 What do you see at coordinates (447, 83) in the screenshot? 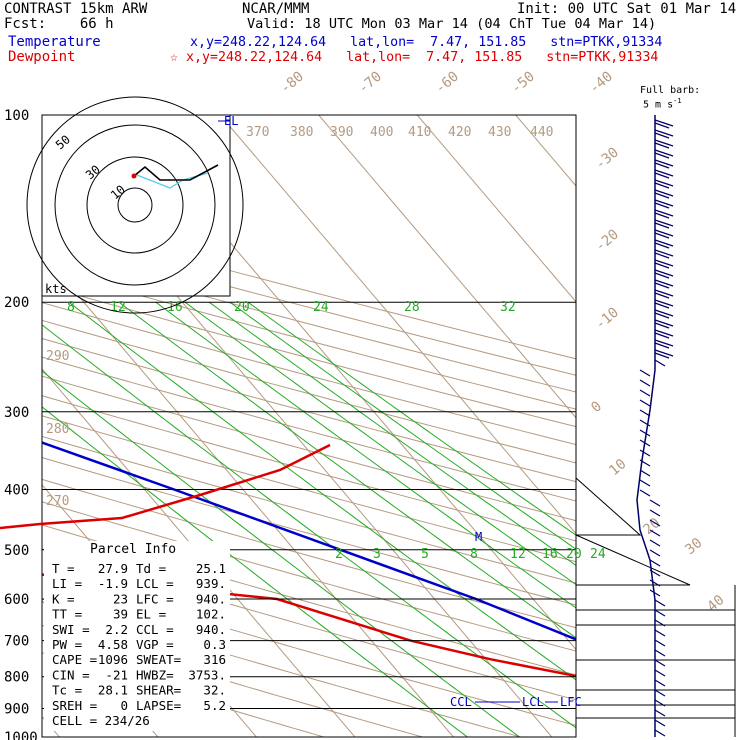
I see `isotherm-tick-label: -60` at bounding box center [447, 83].